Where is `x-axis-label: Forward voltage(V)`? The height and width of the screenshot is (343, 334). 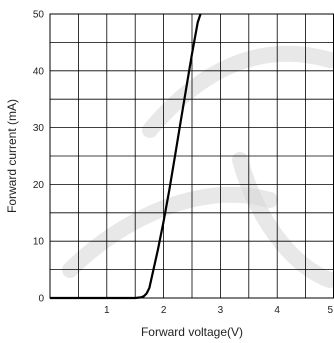
x-axis-label: Forward voltage(V) is located at coordinates (192, 332).